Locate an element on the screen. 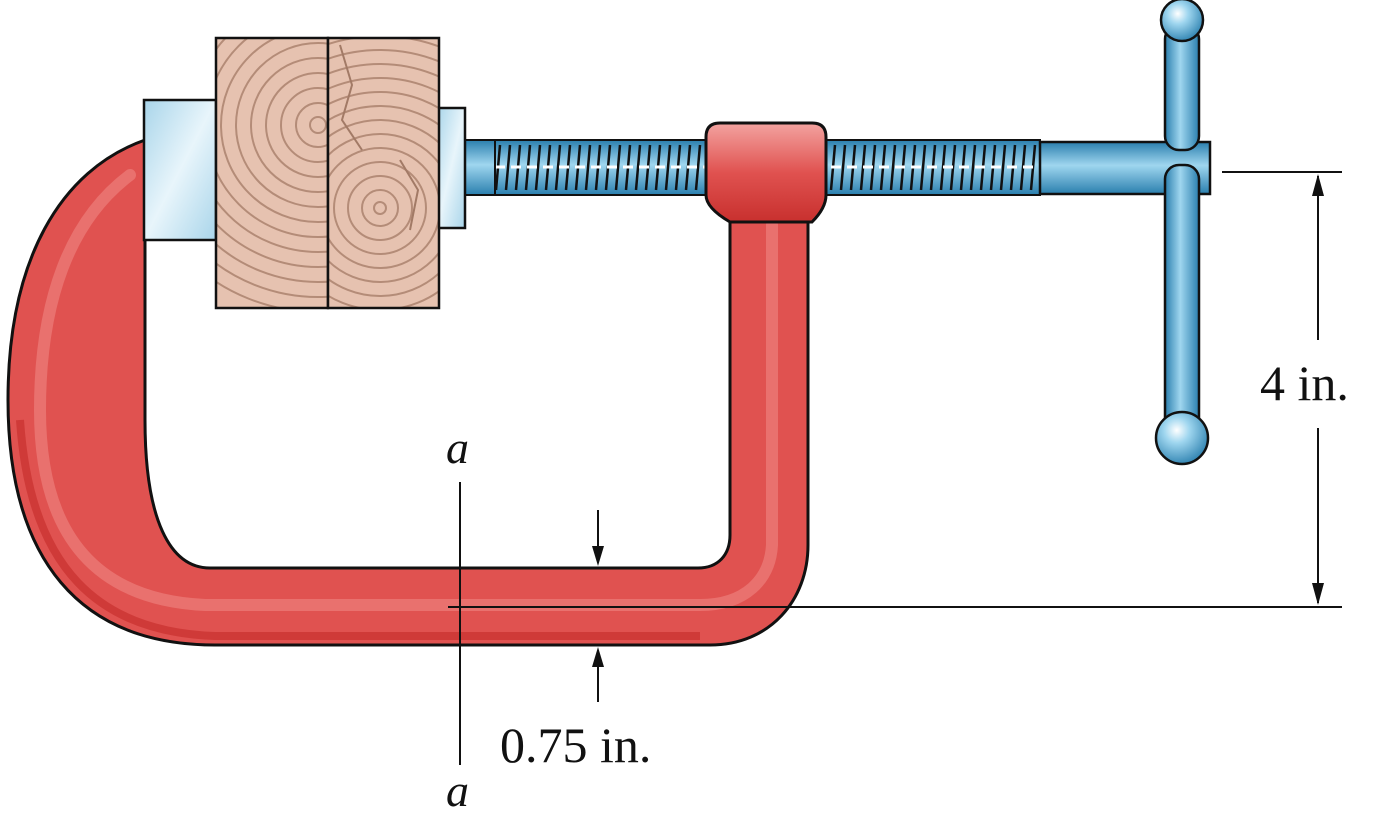 The width and height of the screenshot is (1375, 820). t-handle is located at coordinates (1182, 233).